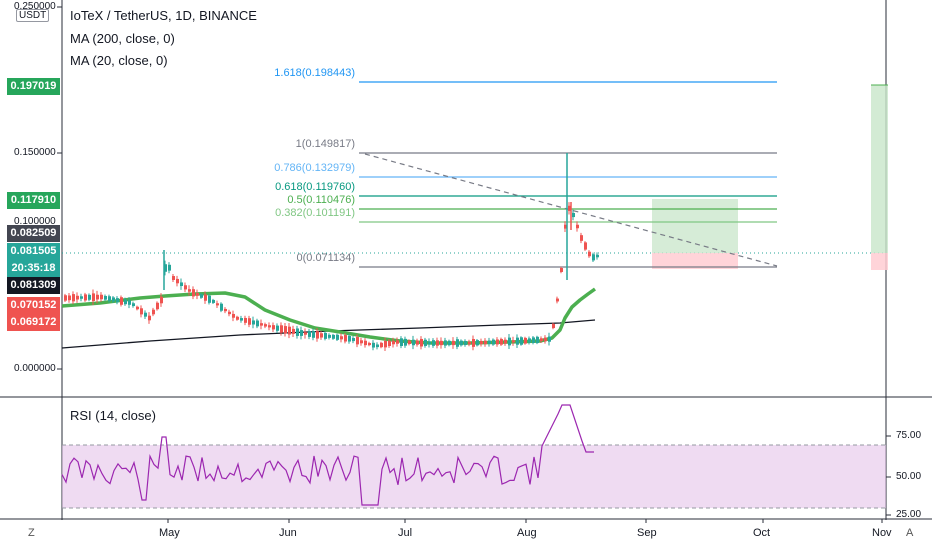 This screenshot has width=932, height=550. Describe the element at coordinates (527, 533) in the screenshot. I see `time-label-aug: Aug` at that location.